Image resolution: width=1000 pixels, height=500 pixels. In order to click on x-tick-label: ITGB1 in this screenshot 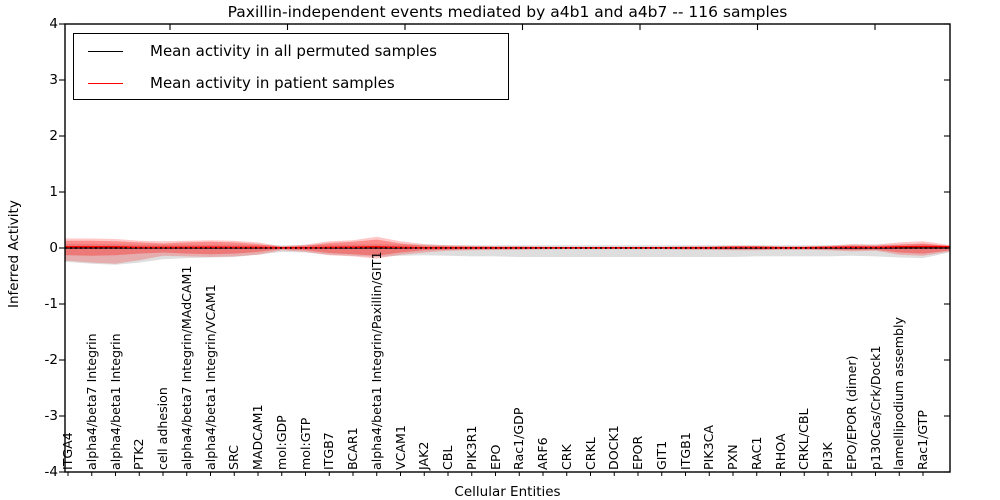, I will do `click(685, 451)`.